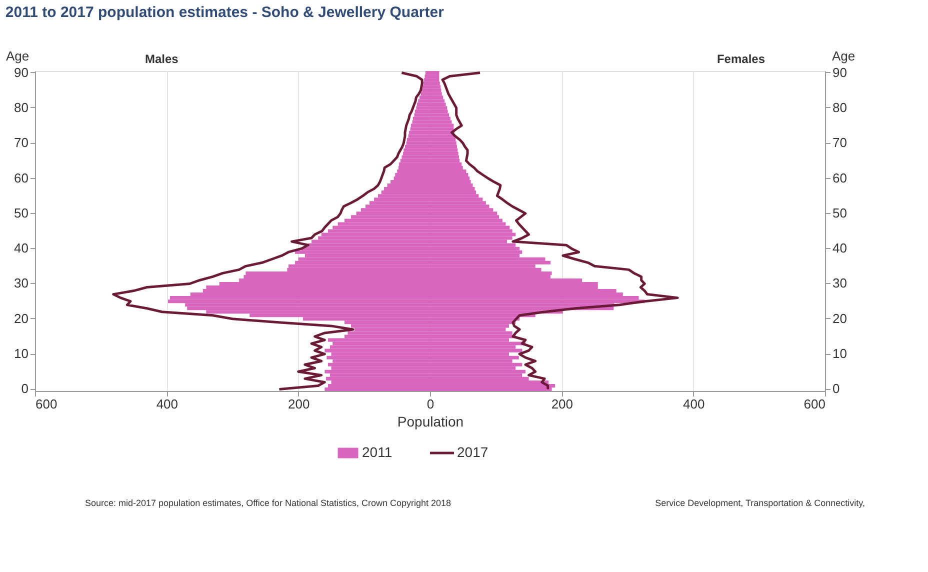 The image size is (928, 572). What do you see at coordinates (21, 318) in the screenshot?
I see `y-tick-label: 20` at bounding box center [21, 318].